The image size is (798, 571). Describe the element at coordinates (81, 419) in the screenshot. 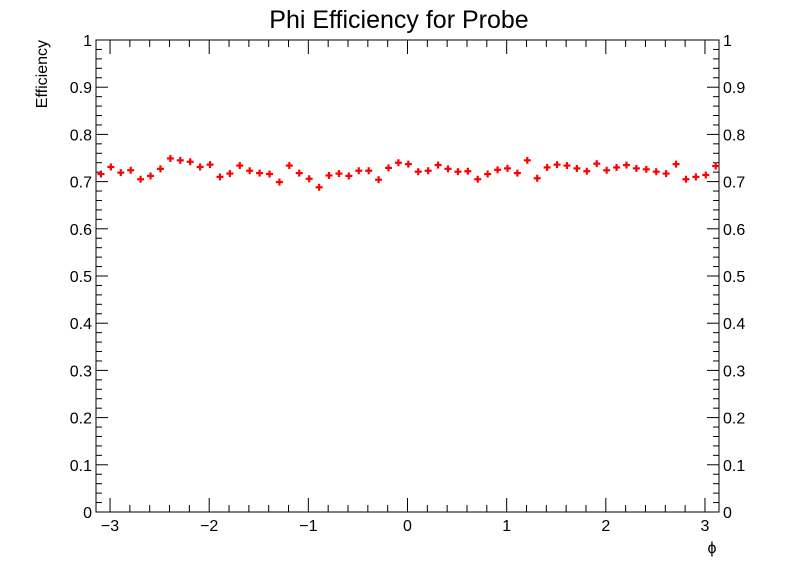

I see `y-tick-label-left: 0.2` at that location.